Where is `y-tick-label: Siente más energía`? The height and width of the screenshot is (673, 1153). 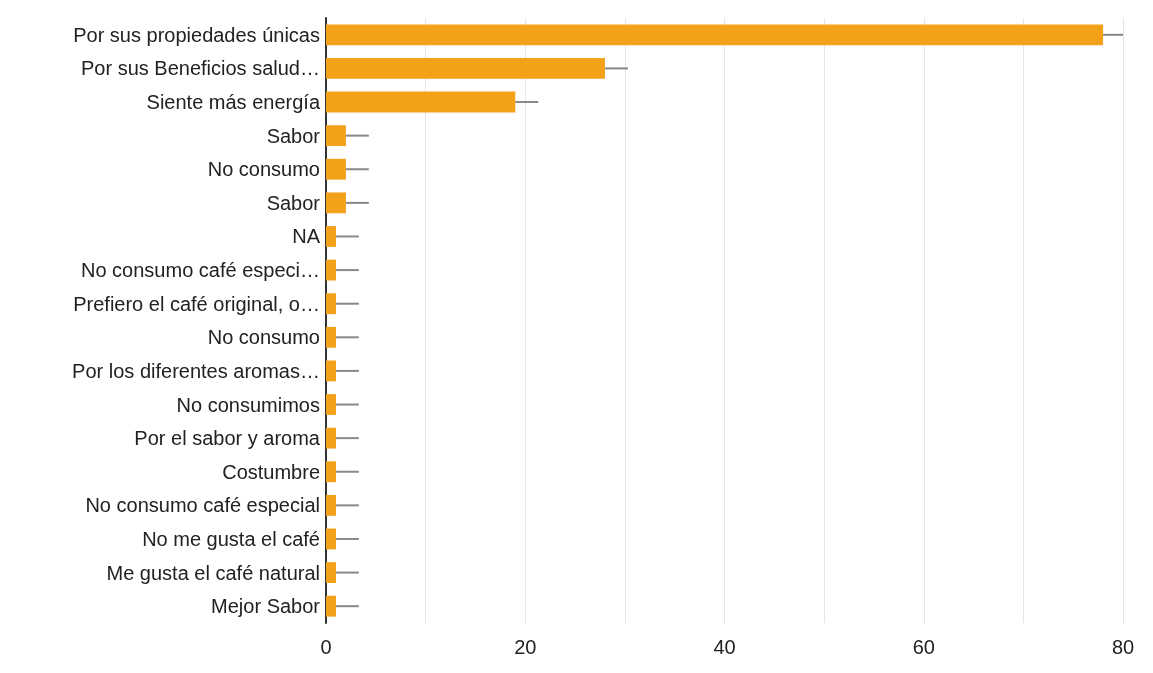 y-tick-label: Siente más energía is located at coordinates (233, 102).